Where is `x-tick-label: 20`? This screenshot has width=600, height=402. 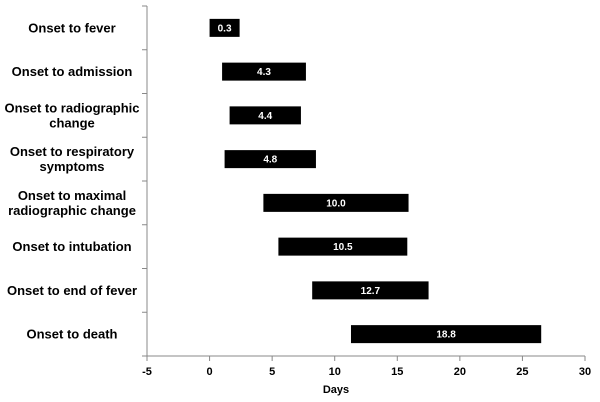 x-tick-label: 20 is located at coordinates (460, 372).